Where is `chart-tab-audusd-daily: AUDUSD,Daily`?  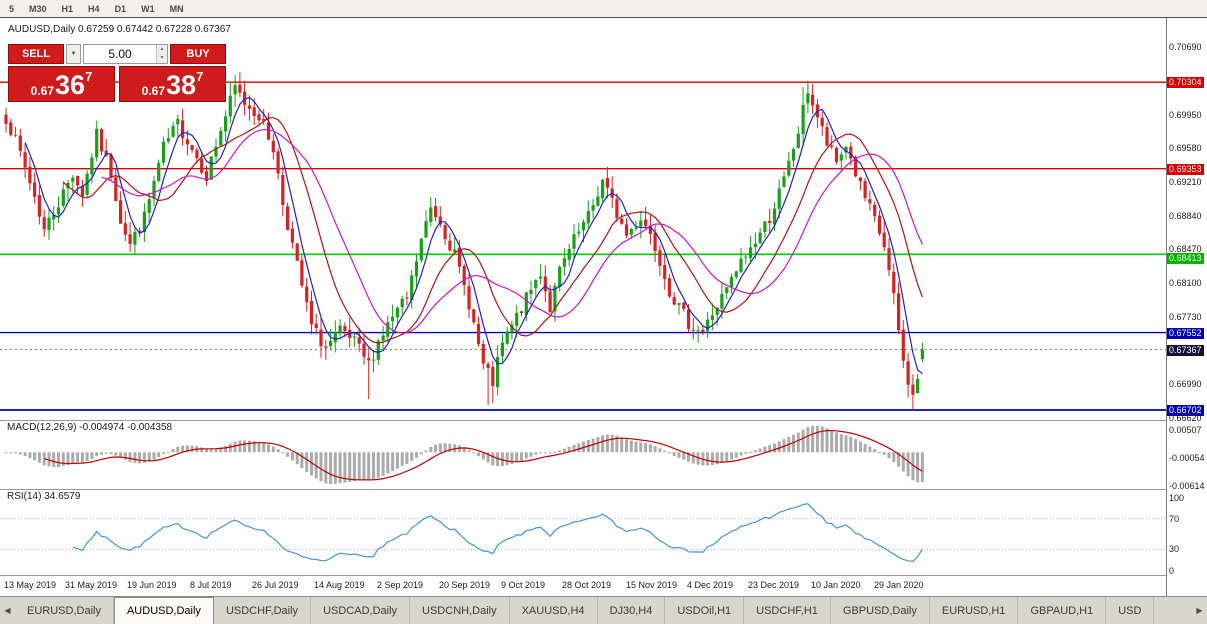 chart-tab-audusd-daily: AUDUSD,Daily is located at coordinates (163, 610).